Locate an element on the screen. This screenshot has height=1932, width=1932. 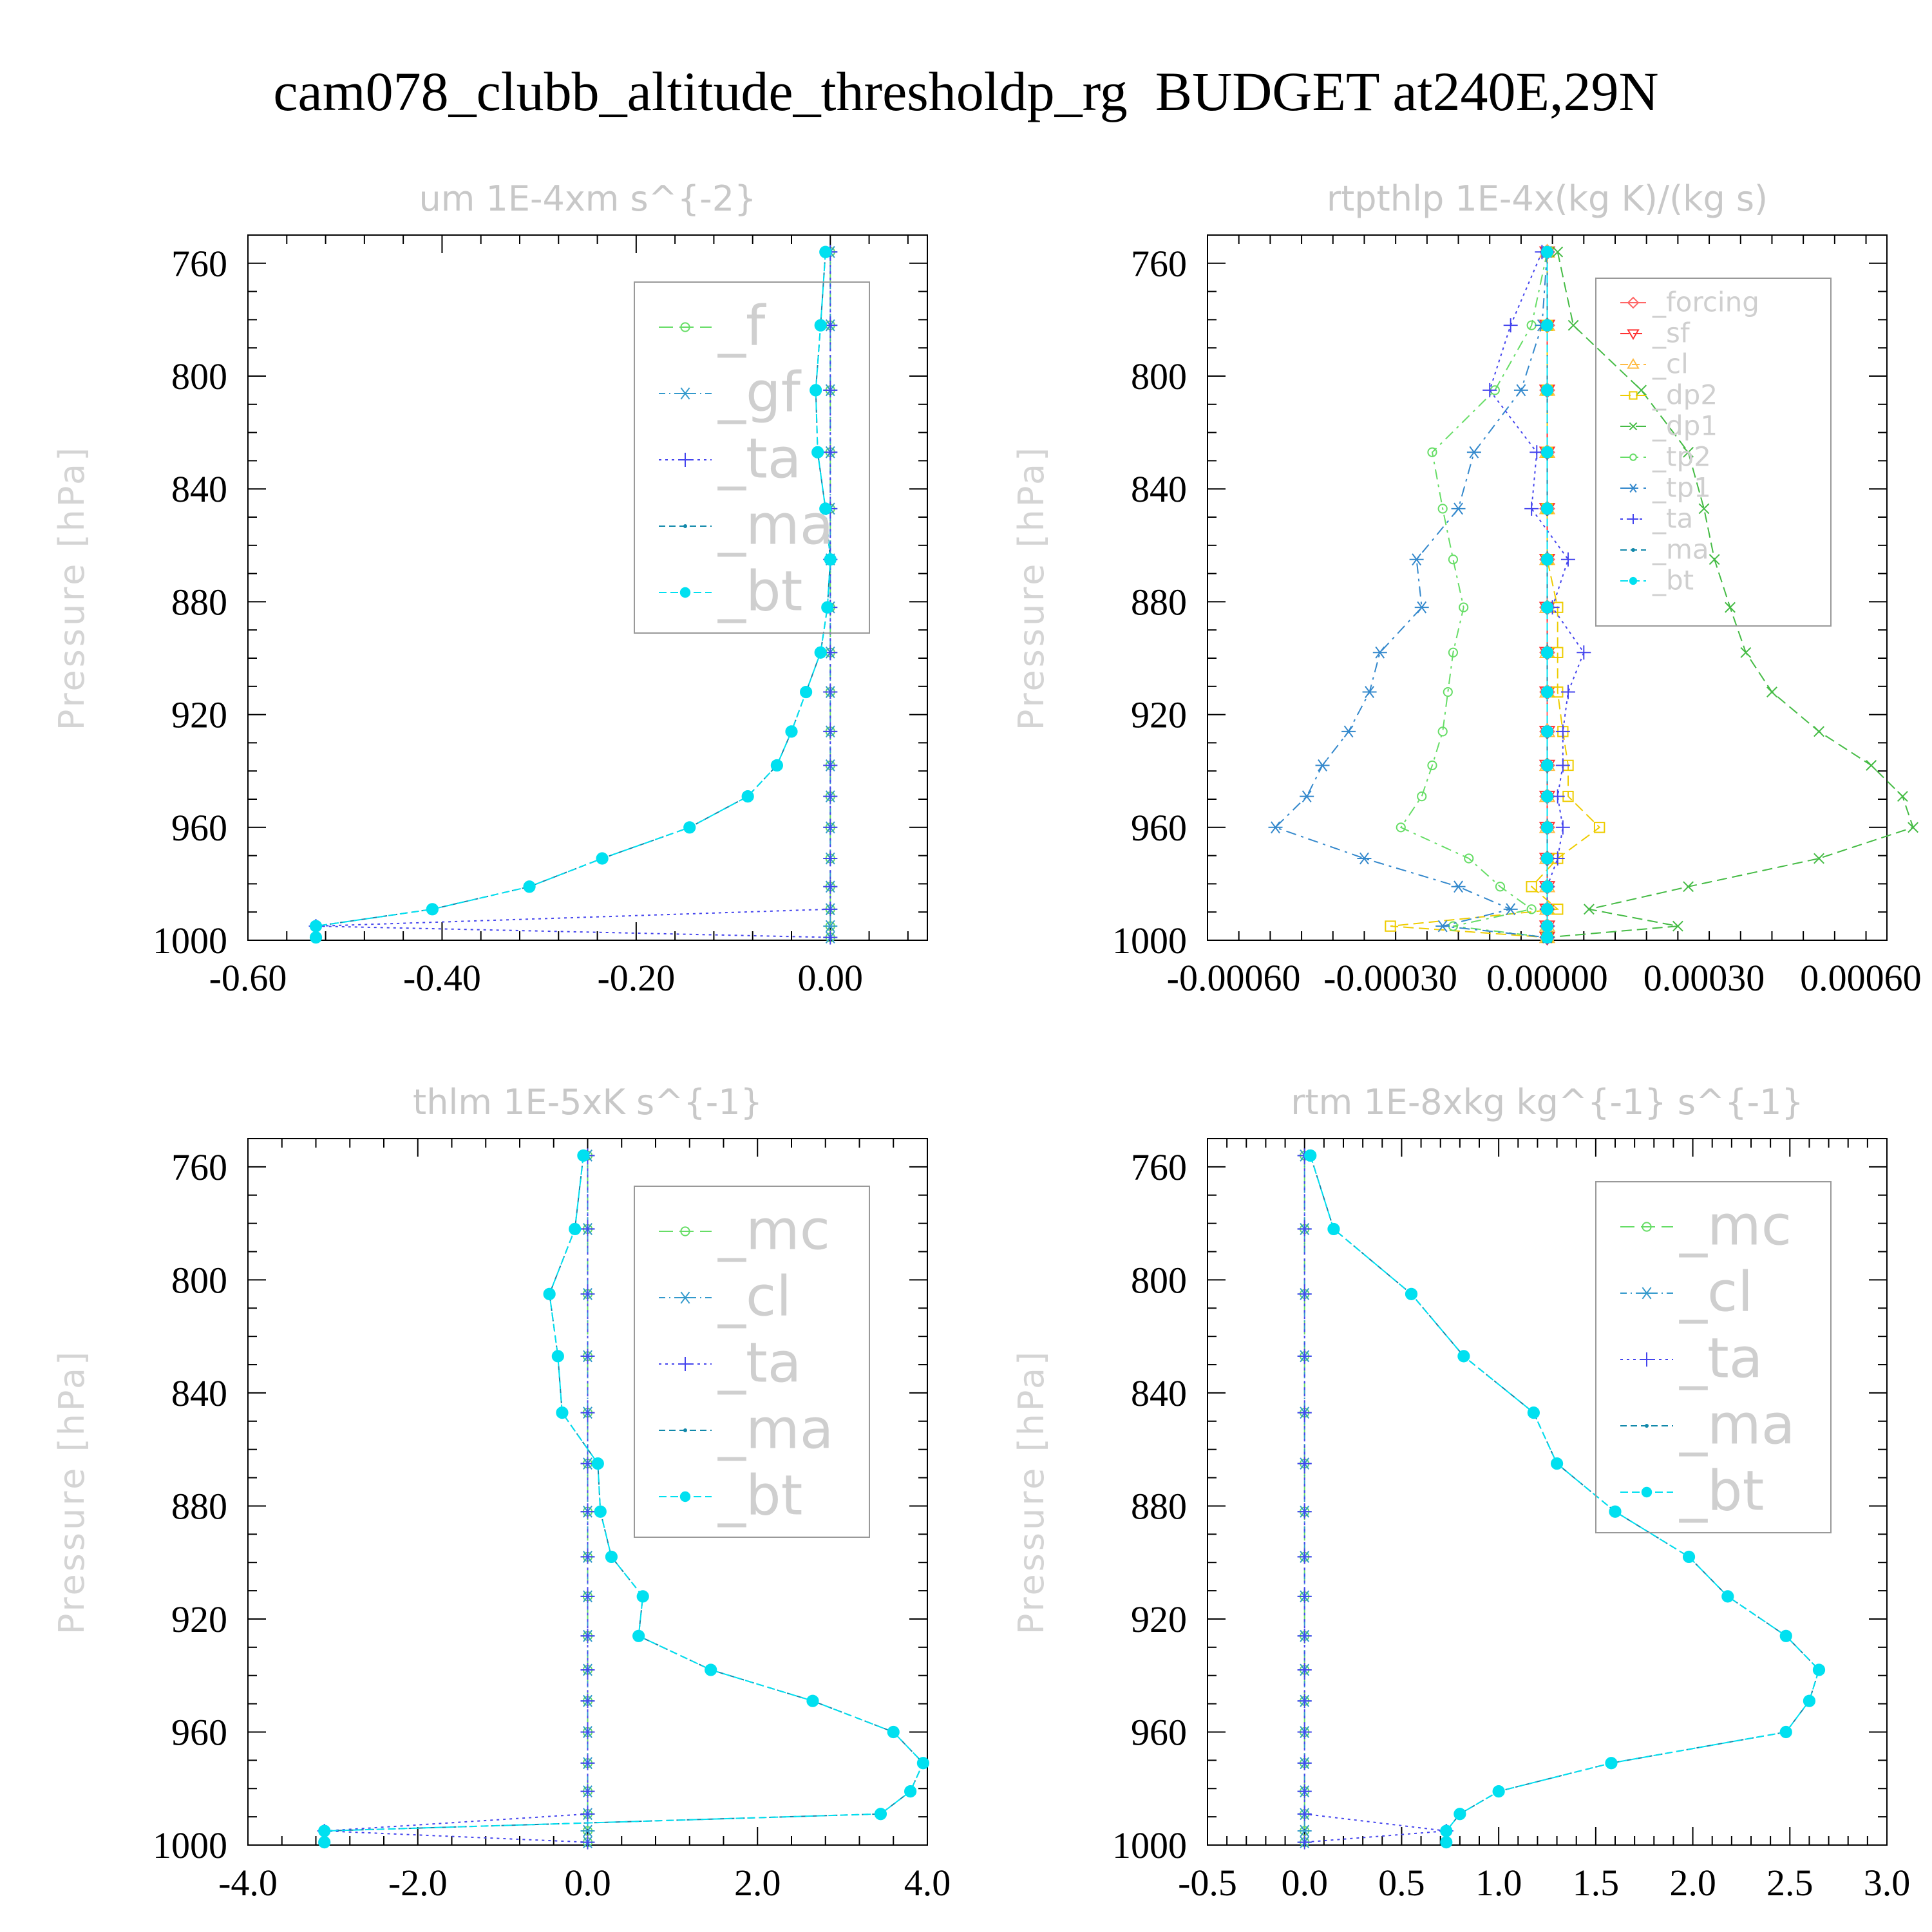
legend-label: _ma is located at coordinates (775, 525).